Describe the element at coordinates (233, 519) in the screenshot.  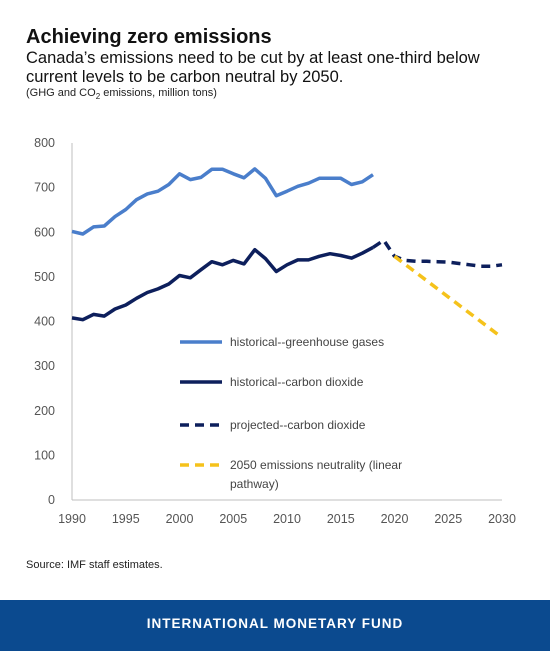
I see `x-tick-label: 2005` at that location.